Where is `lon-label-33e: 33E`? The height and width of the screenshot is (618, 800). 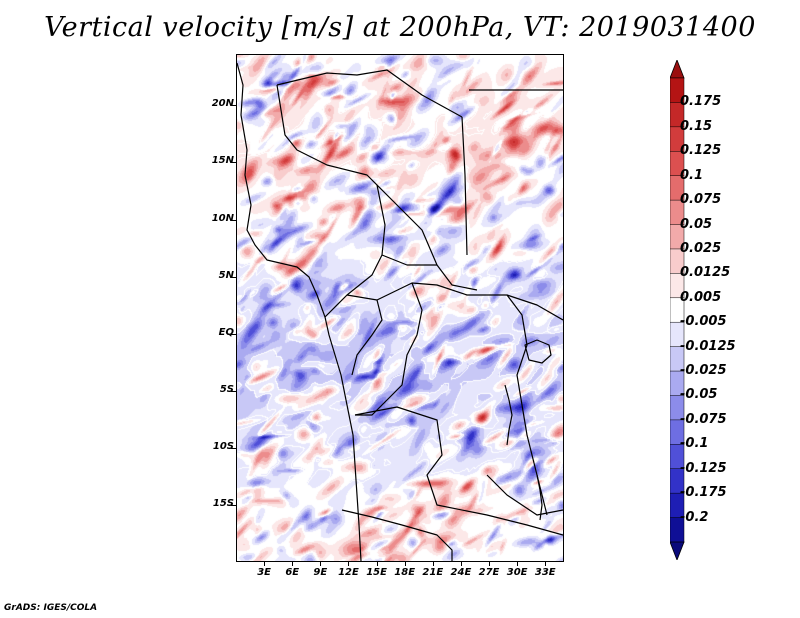 lon-label-33e: 33E is located at coordinates (545, 572).